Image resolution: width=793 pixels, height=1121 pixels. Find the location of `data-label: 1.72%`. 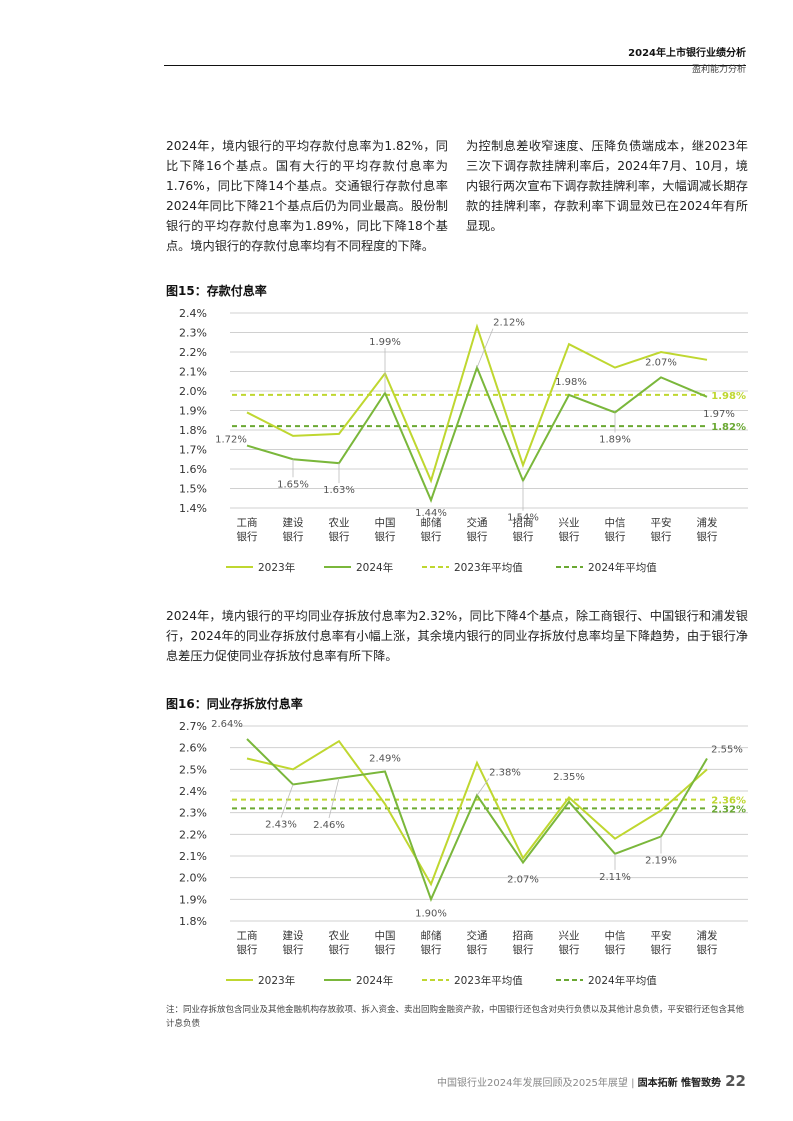

data-label: 1.72% is located at coordinates (231, 440).